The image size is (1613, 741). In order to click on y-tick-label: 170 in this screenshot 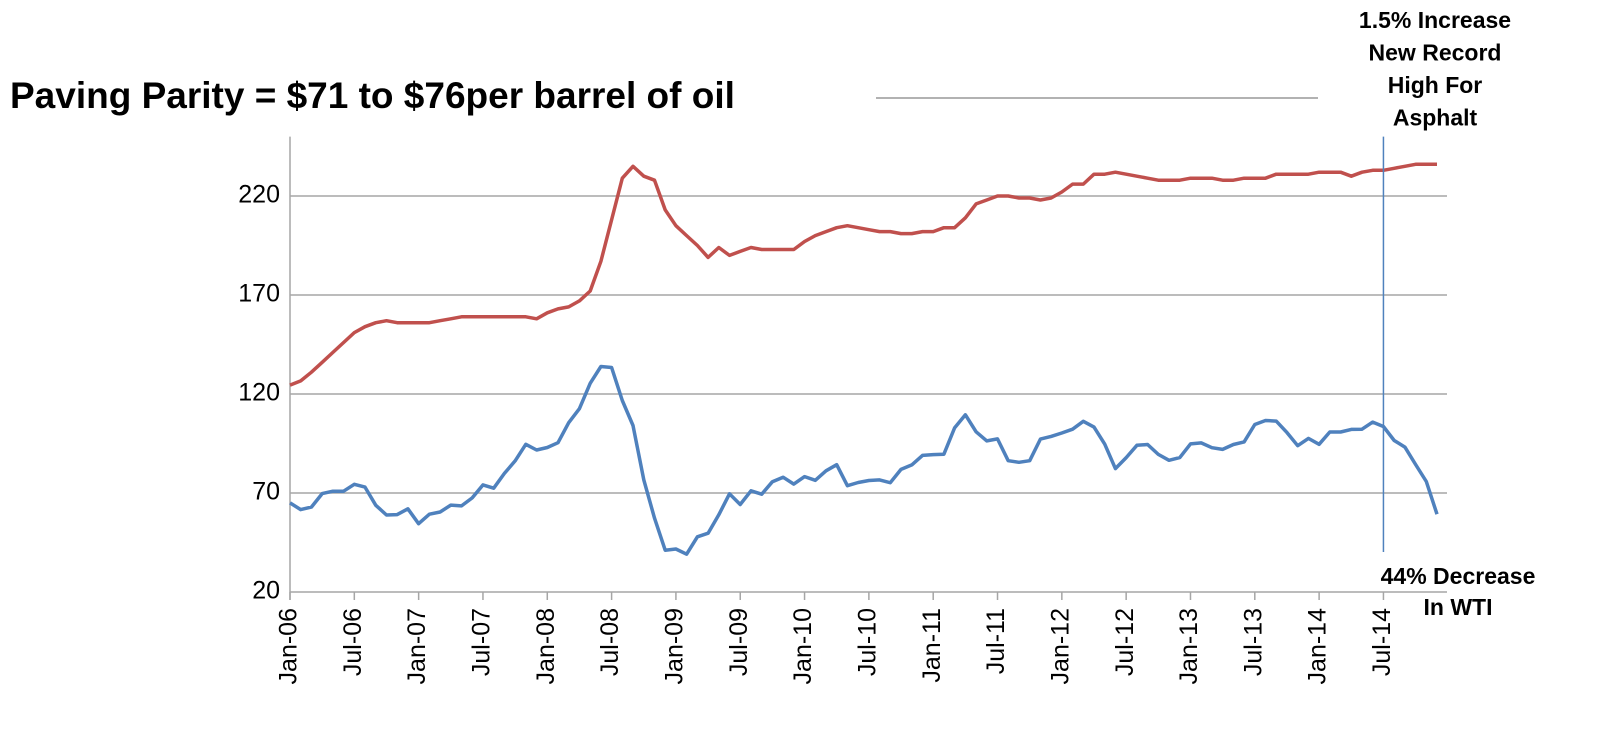, I will do `click(259, 294)`.